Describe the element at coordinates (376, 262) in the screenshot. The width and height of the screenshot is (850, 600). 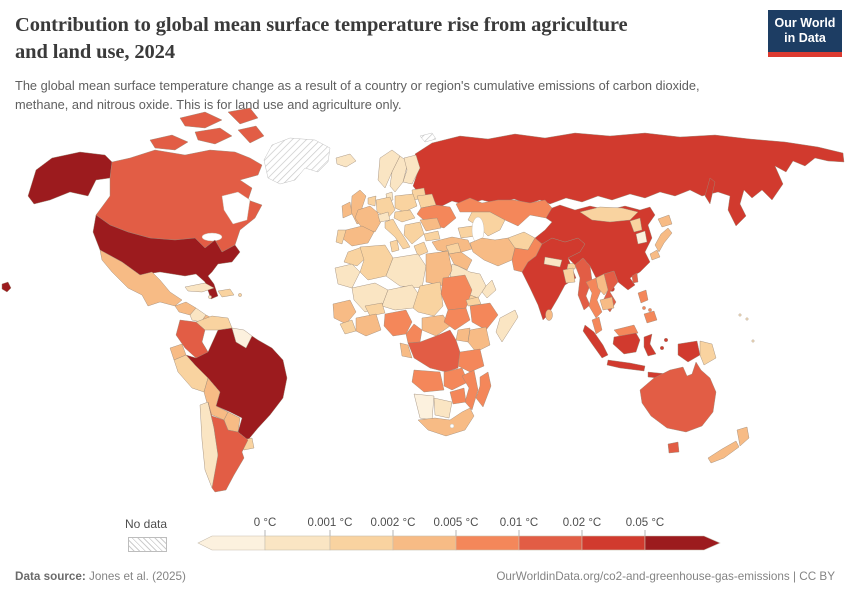
I see `country-algeria` at that location.